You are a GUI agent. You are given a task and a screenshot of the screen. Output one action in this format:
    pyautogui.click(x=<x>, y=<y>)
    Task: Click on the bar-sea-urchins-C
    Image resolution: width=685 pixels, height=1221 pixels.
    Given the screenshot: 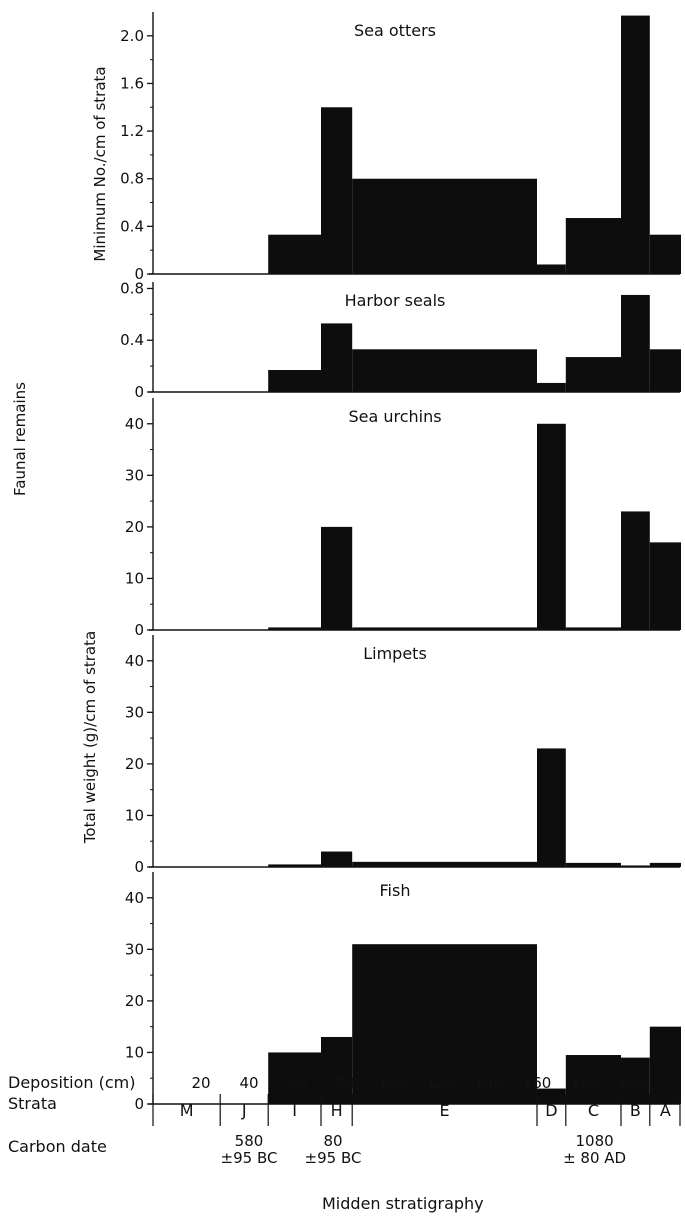 What is the action you would take?
    pyautogui.click(x=593, y=628)
    